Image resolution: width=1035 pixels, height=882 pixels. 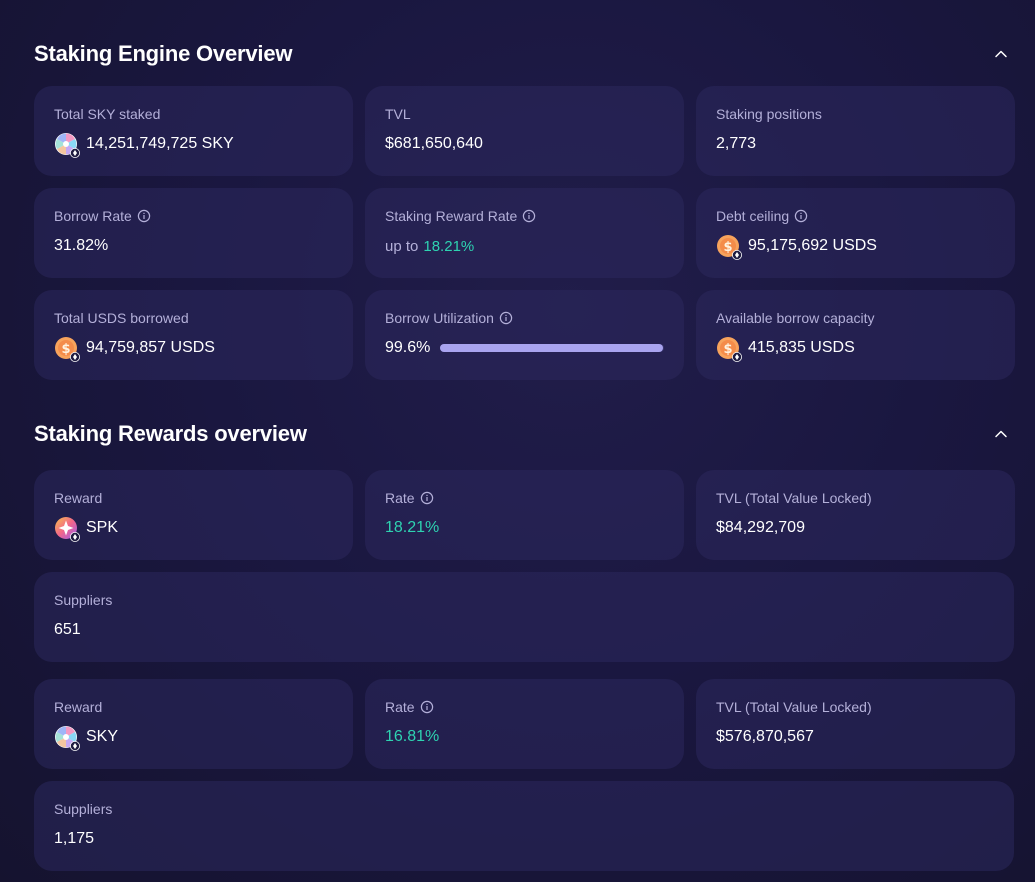 I want to click on total-sky-staked-label: Total SKY staked, so click(x=107, y=114).